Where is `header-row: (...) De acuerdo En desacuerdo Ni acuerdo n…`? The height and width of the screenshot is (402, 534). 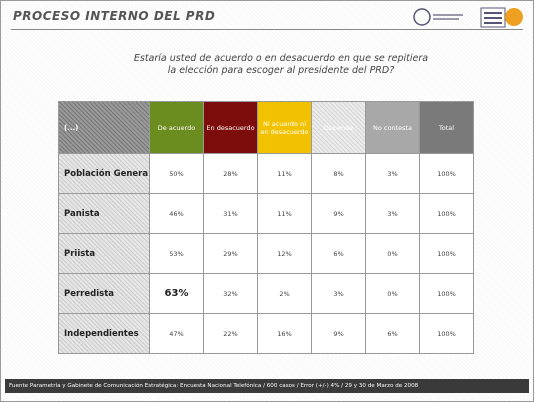
header-row: (...) De acuerdo En desacuerdo Ni acuerdo n… is located at coordinates (266, 127).